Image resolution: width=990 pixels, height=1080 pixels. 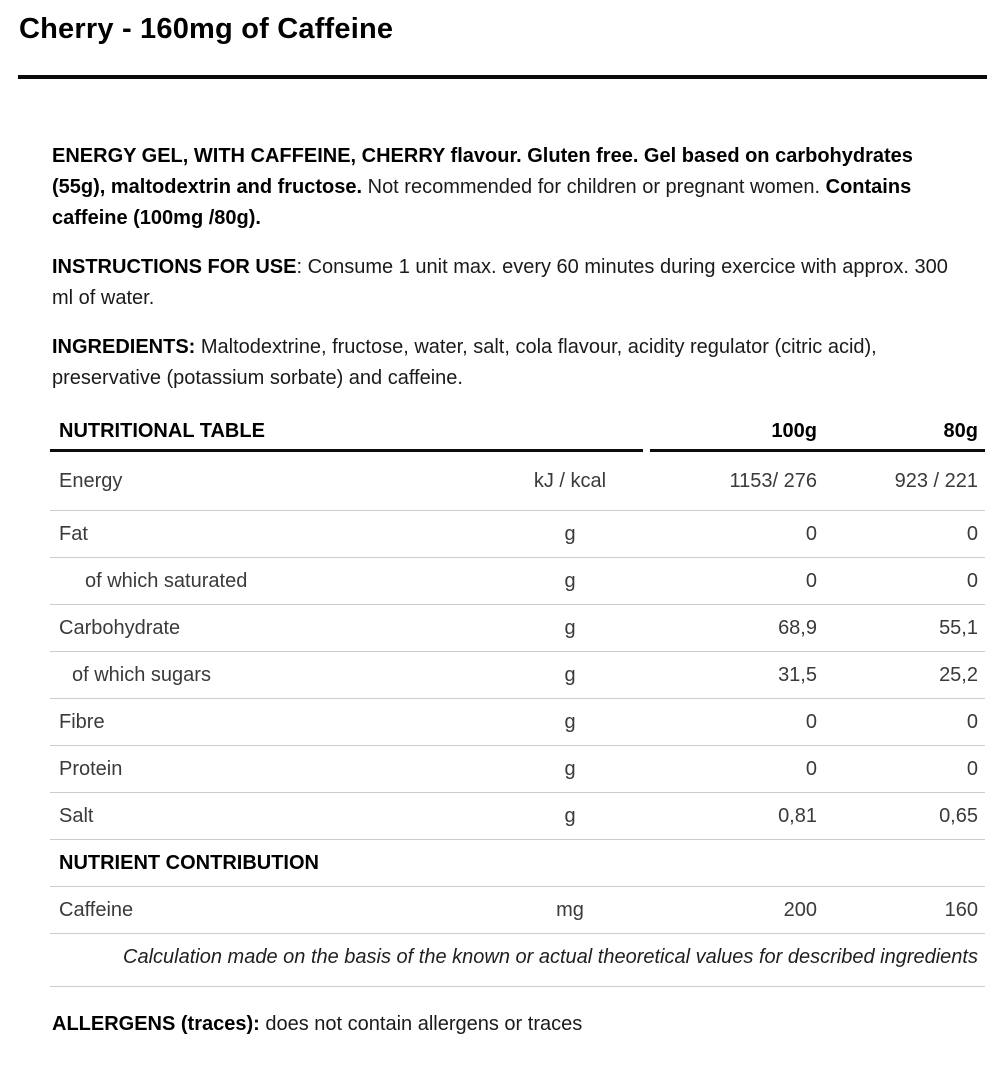 I want to click on allergens-label: ALLERGENS (traces):, so click(x=156, y=1024).